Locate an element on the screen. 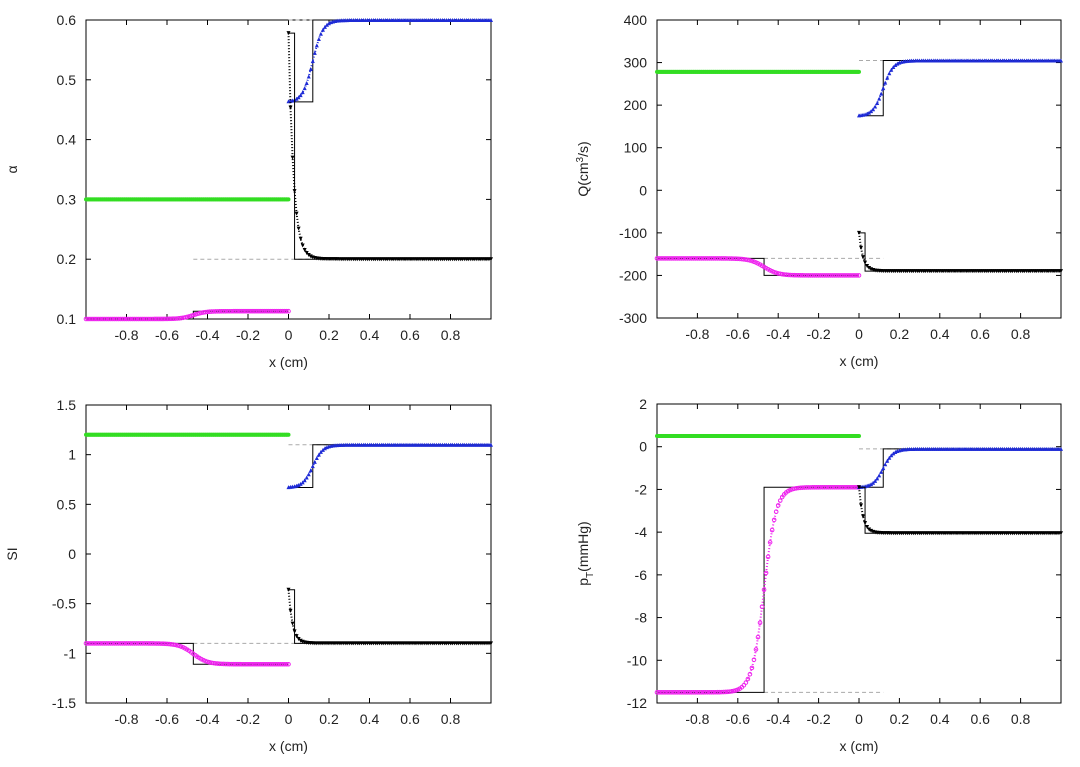  y-axis-label: pT(mmHg) is located at coordinates (585, 553).